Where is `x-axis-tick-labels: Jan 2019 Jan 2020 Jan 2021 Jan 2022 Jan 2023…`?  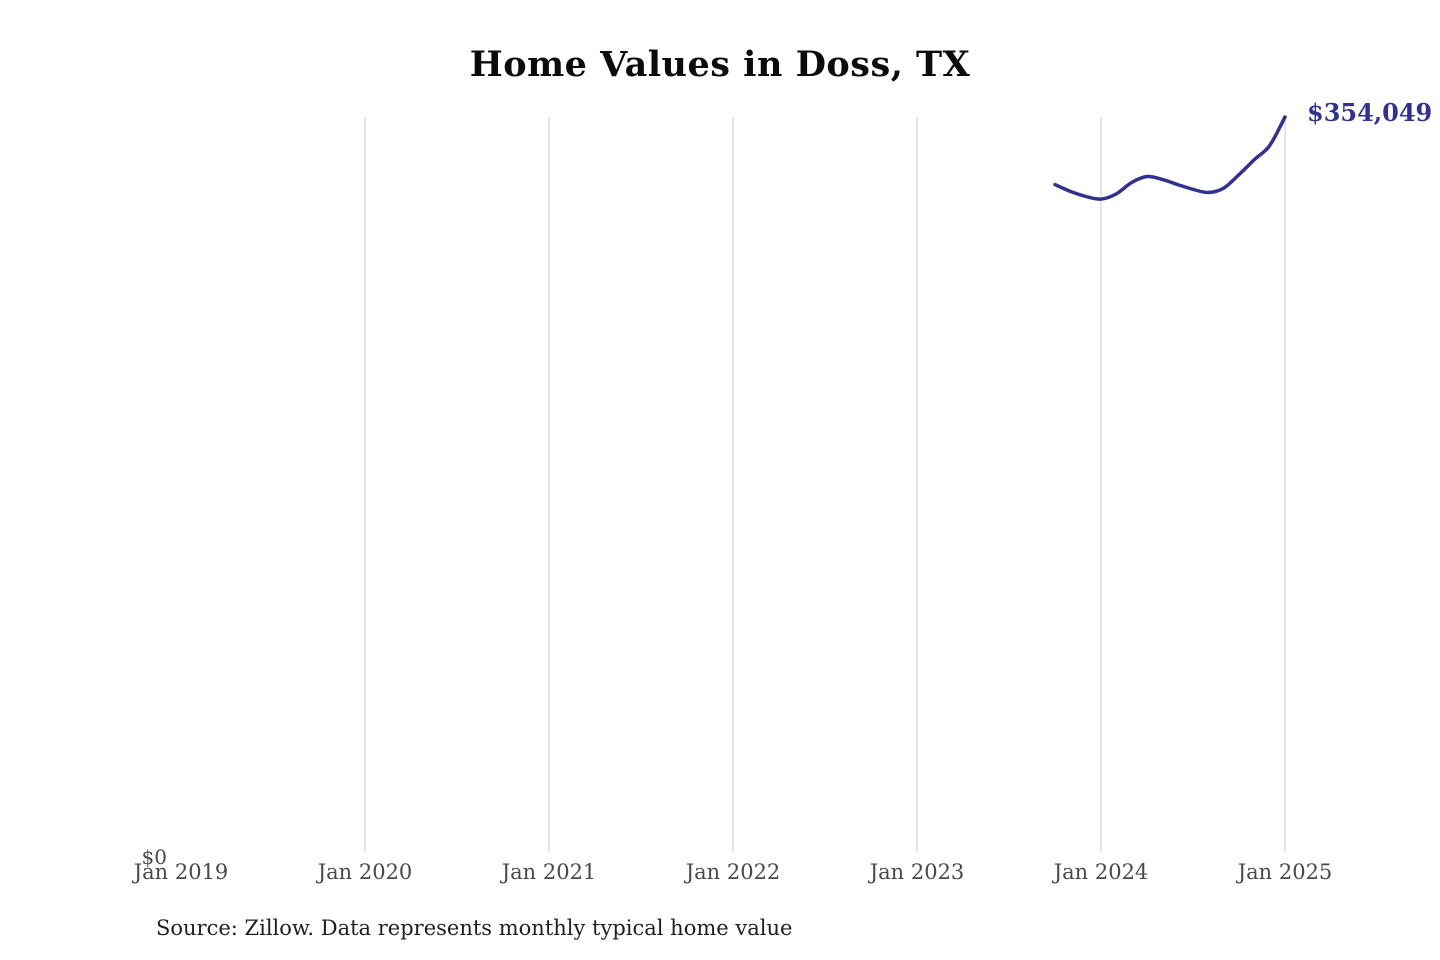
x-axis-tick-labels: Jan 2019 Jan 2020 Jan 2021 Jan 2022 Jan 2023… is located at coordinates (732, 872).